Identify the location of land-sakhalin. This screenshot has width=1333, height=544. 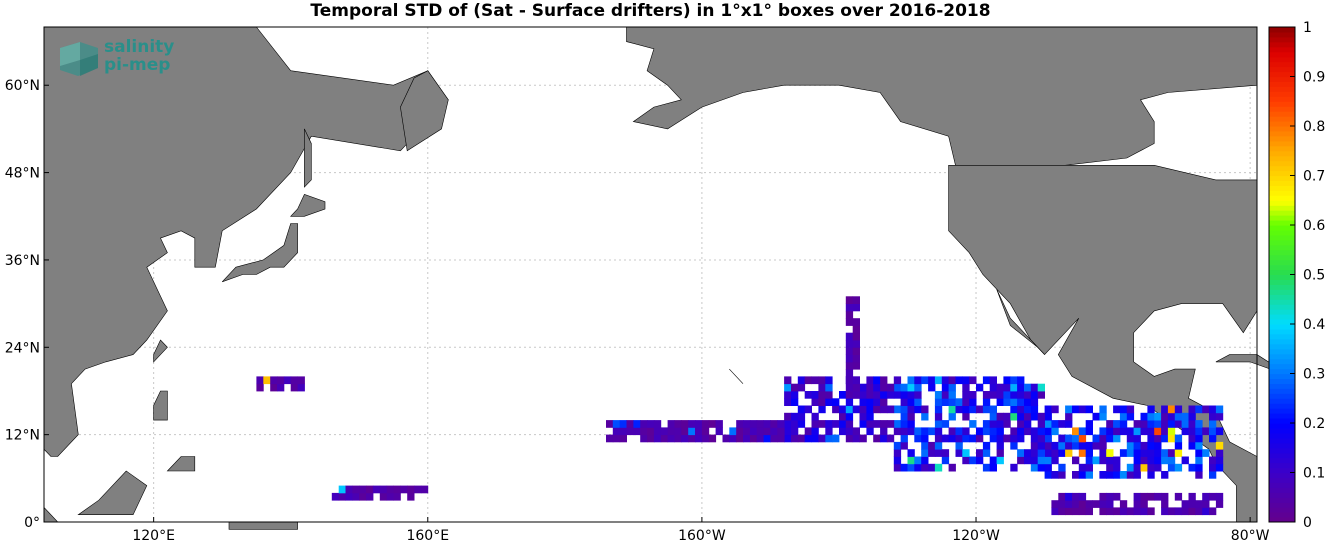
(308, 158).